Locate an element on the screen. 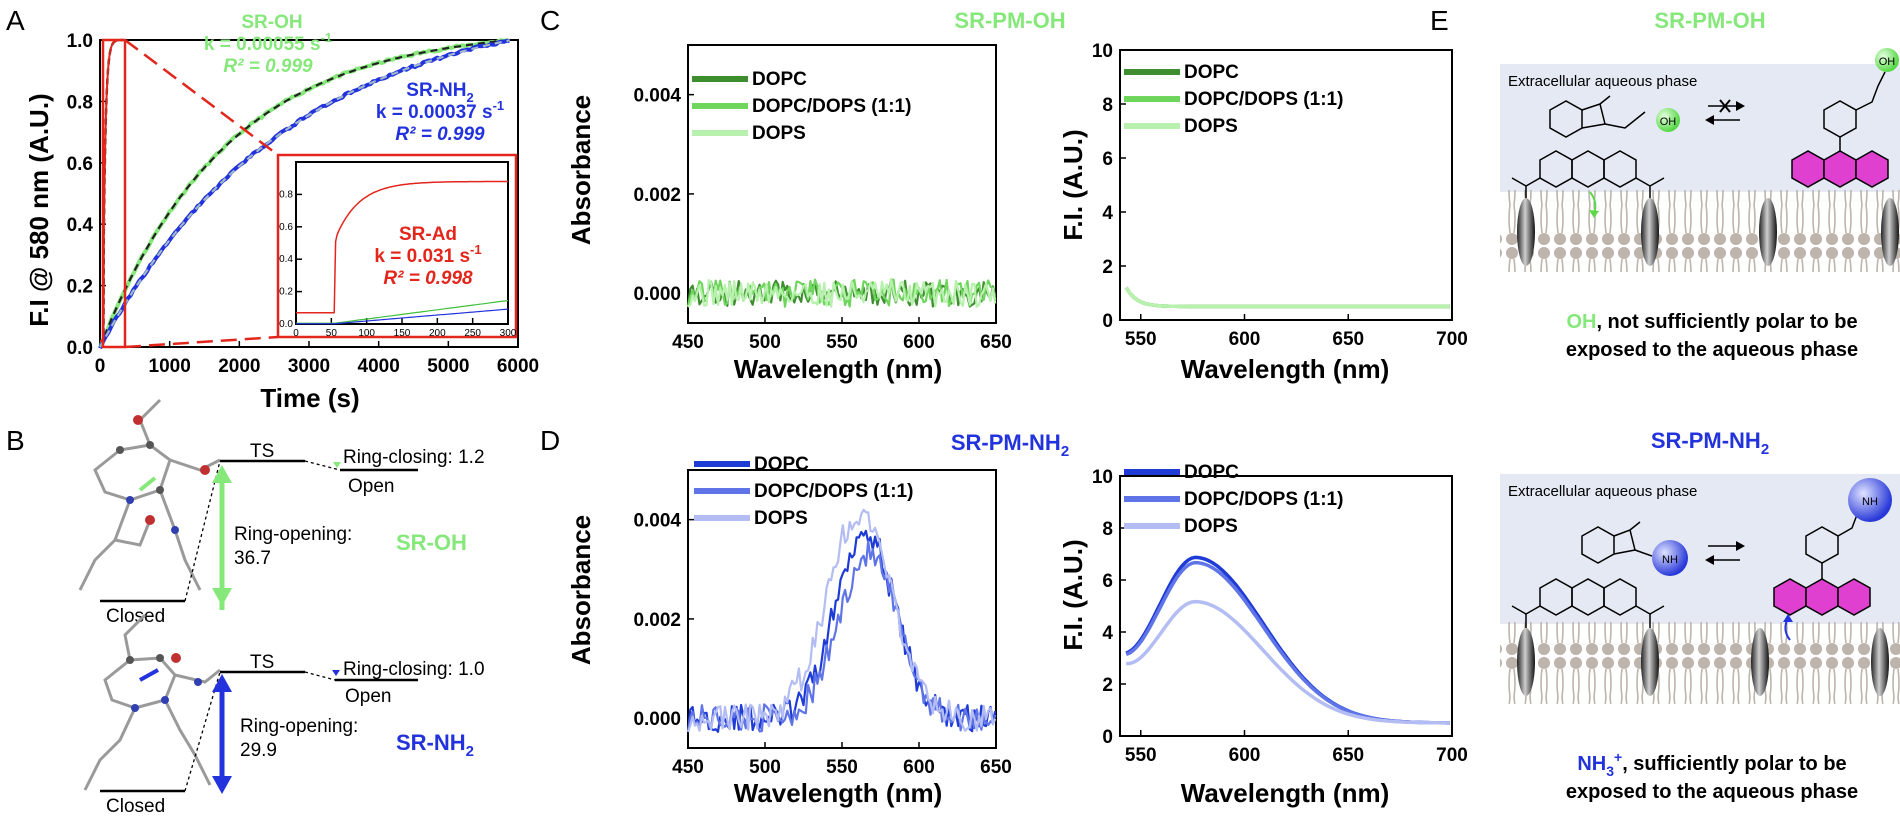 The image size is (1900, 818). y-tick-label: 2 is located at coordinates (1107, 267).